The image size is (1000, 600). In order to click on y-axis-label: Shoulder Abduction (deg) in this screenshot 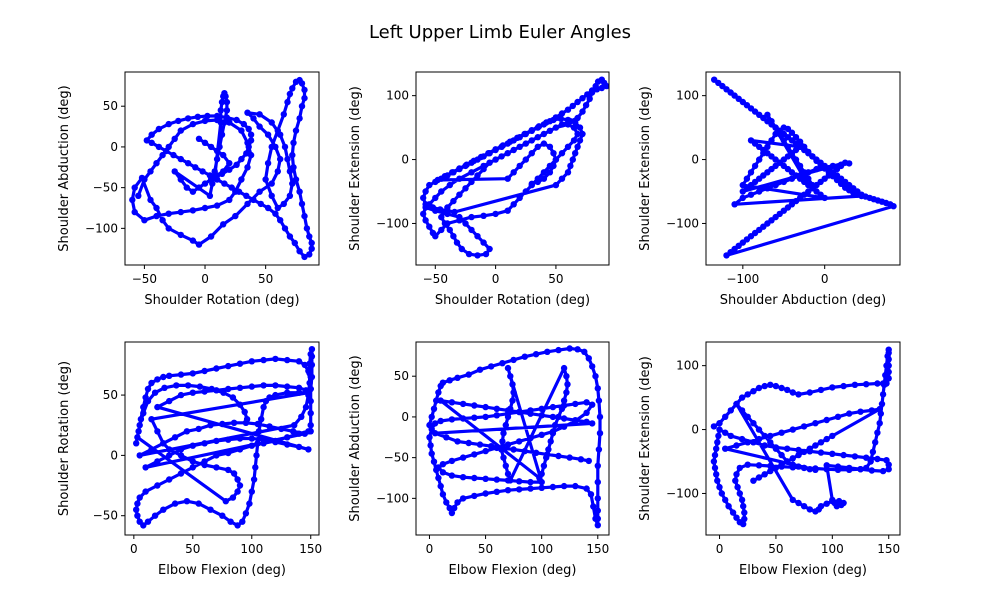, I will do `click(355, 438)`.